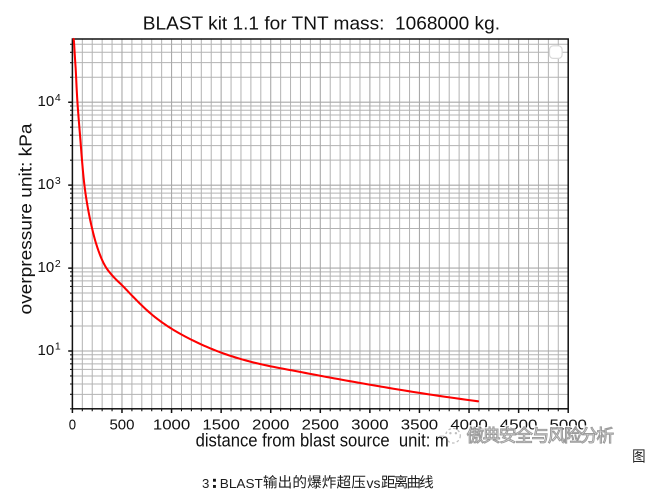 This screenshot has height=499, width=667. Describe the element at coordinates (220, 424) in the screenshot. I see `svg-text: 1500` at that location.